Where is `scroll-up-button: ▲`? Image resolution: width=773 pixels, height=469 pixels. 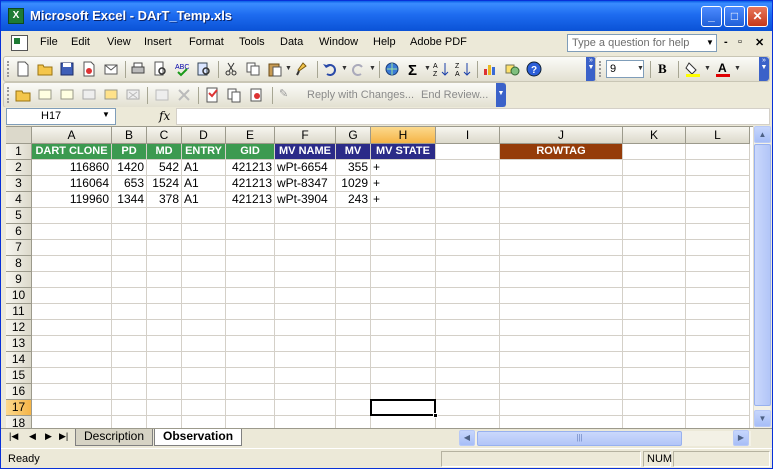 scroll-up-button: ▲ is located at coordinates (762, 134).